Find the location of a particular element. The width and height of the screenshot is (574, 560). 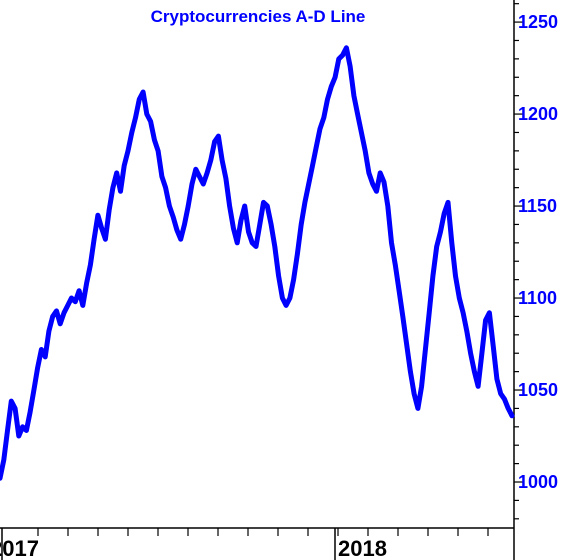

y-tick-label: 1050 is located at coordinates (538, 390).